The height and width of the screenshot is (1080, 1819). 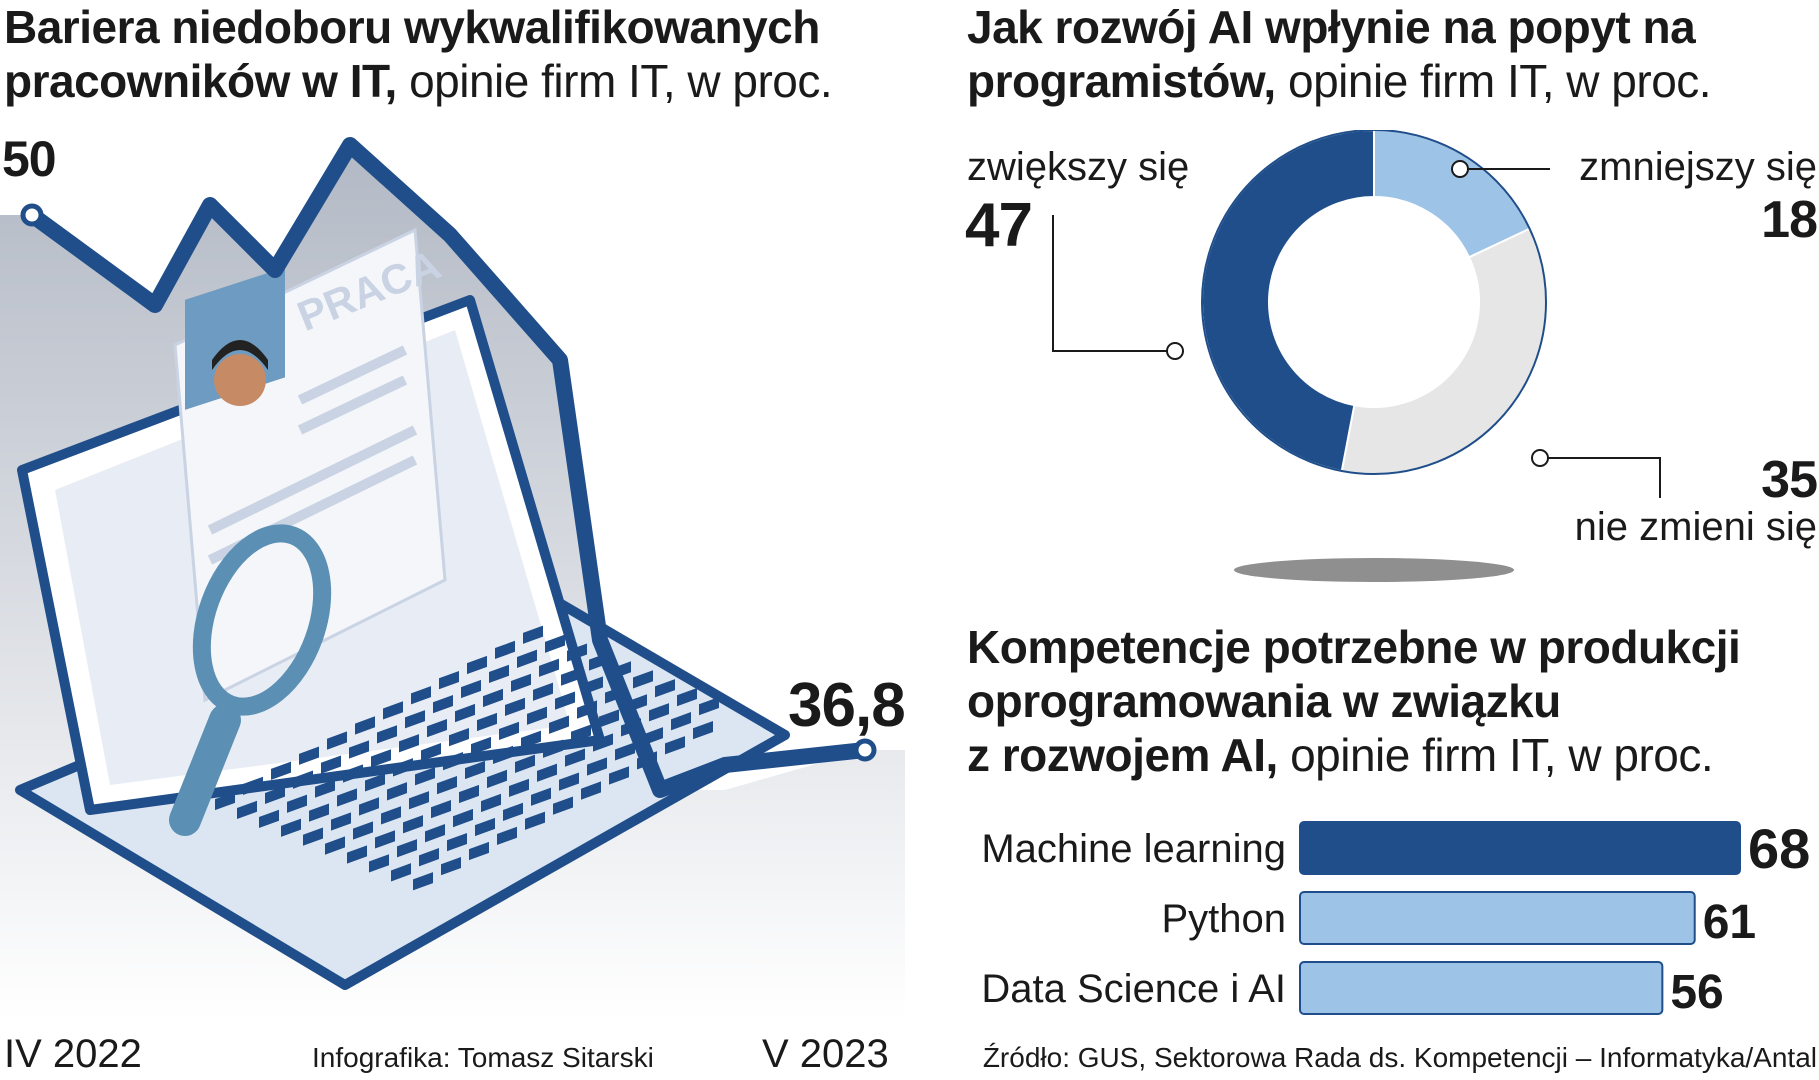 I want to click on bar-title-line1: Kompetencje potrzebne w produkcji, so click(x=1354, y=647).